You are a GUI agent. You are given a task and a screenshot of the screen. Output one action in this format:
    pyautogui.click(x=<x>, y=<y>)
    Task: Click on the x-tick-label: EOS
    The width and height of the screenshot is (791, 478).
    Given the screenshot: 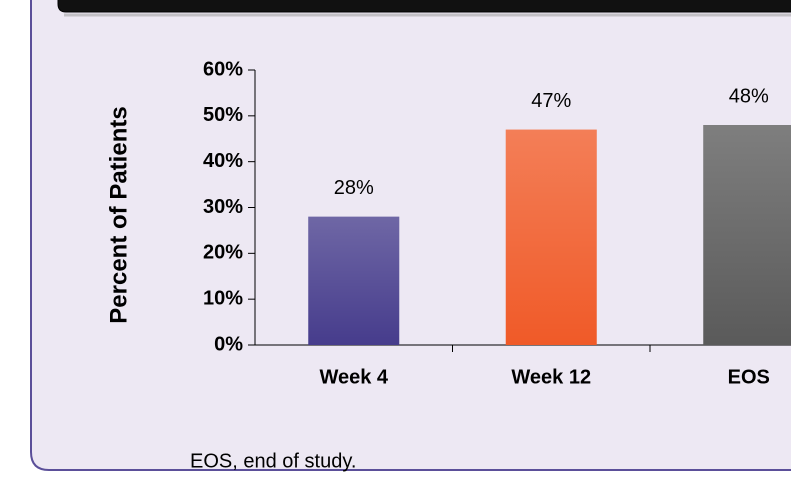 What is the action you would take?
    pyautogui.click(x=749, y=377)
    